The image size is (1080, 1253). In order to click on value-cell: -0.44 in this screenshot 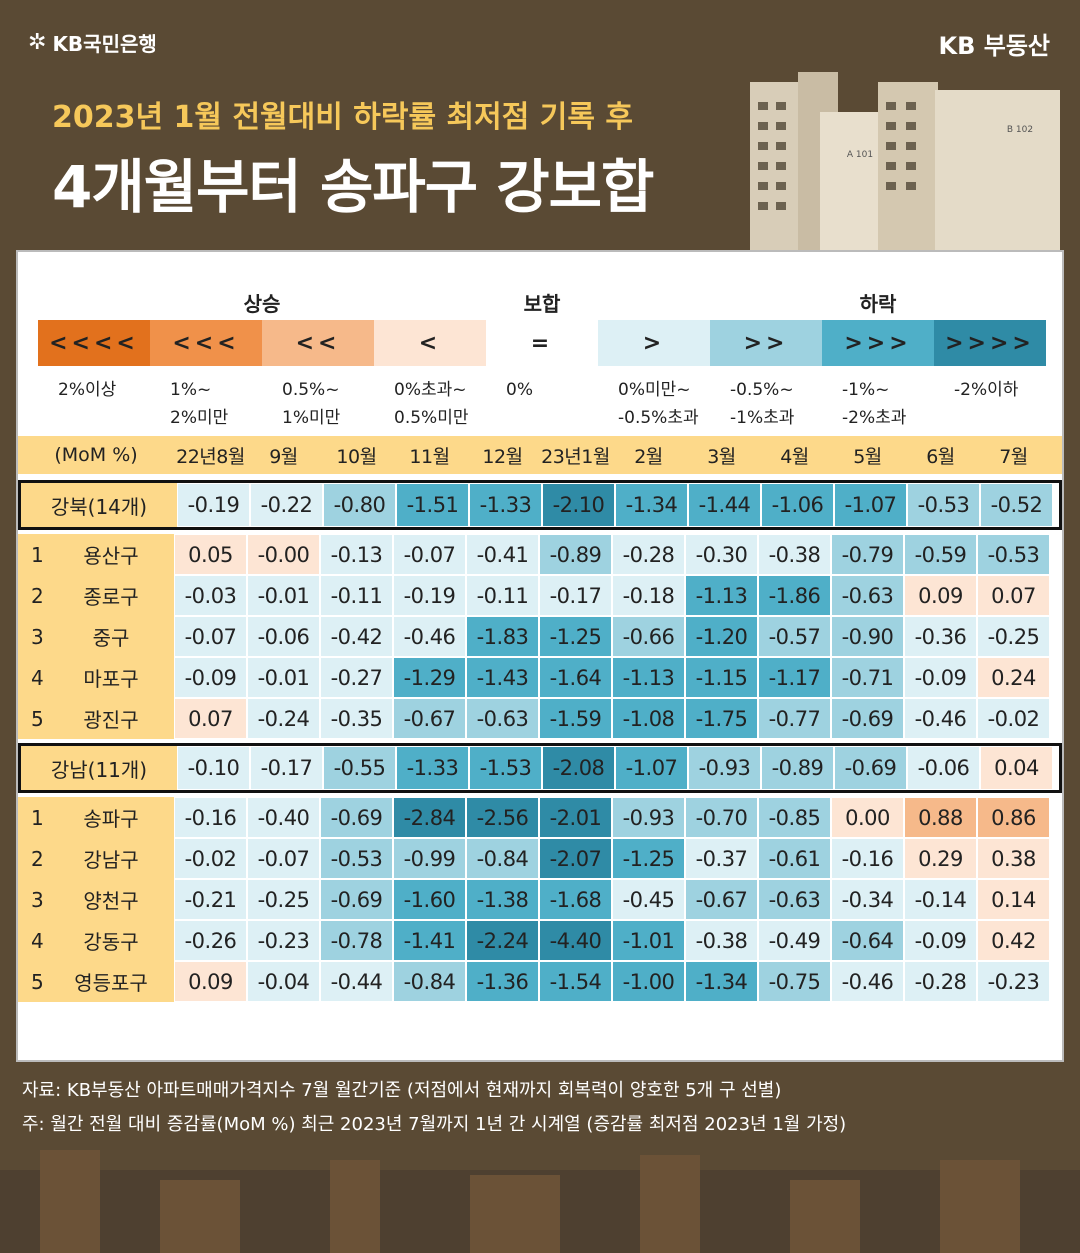, I will do `click(356, 981)`.